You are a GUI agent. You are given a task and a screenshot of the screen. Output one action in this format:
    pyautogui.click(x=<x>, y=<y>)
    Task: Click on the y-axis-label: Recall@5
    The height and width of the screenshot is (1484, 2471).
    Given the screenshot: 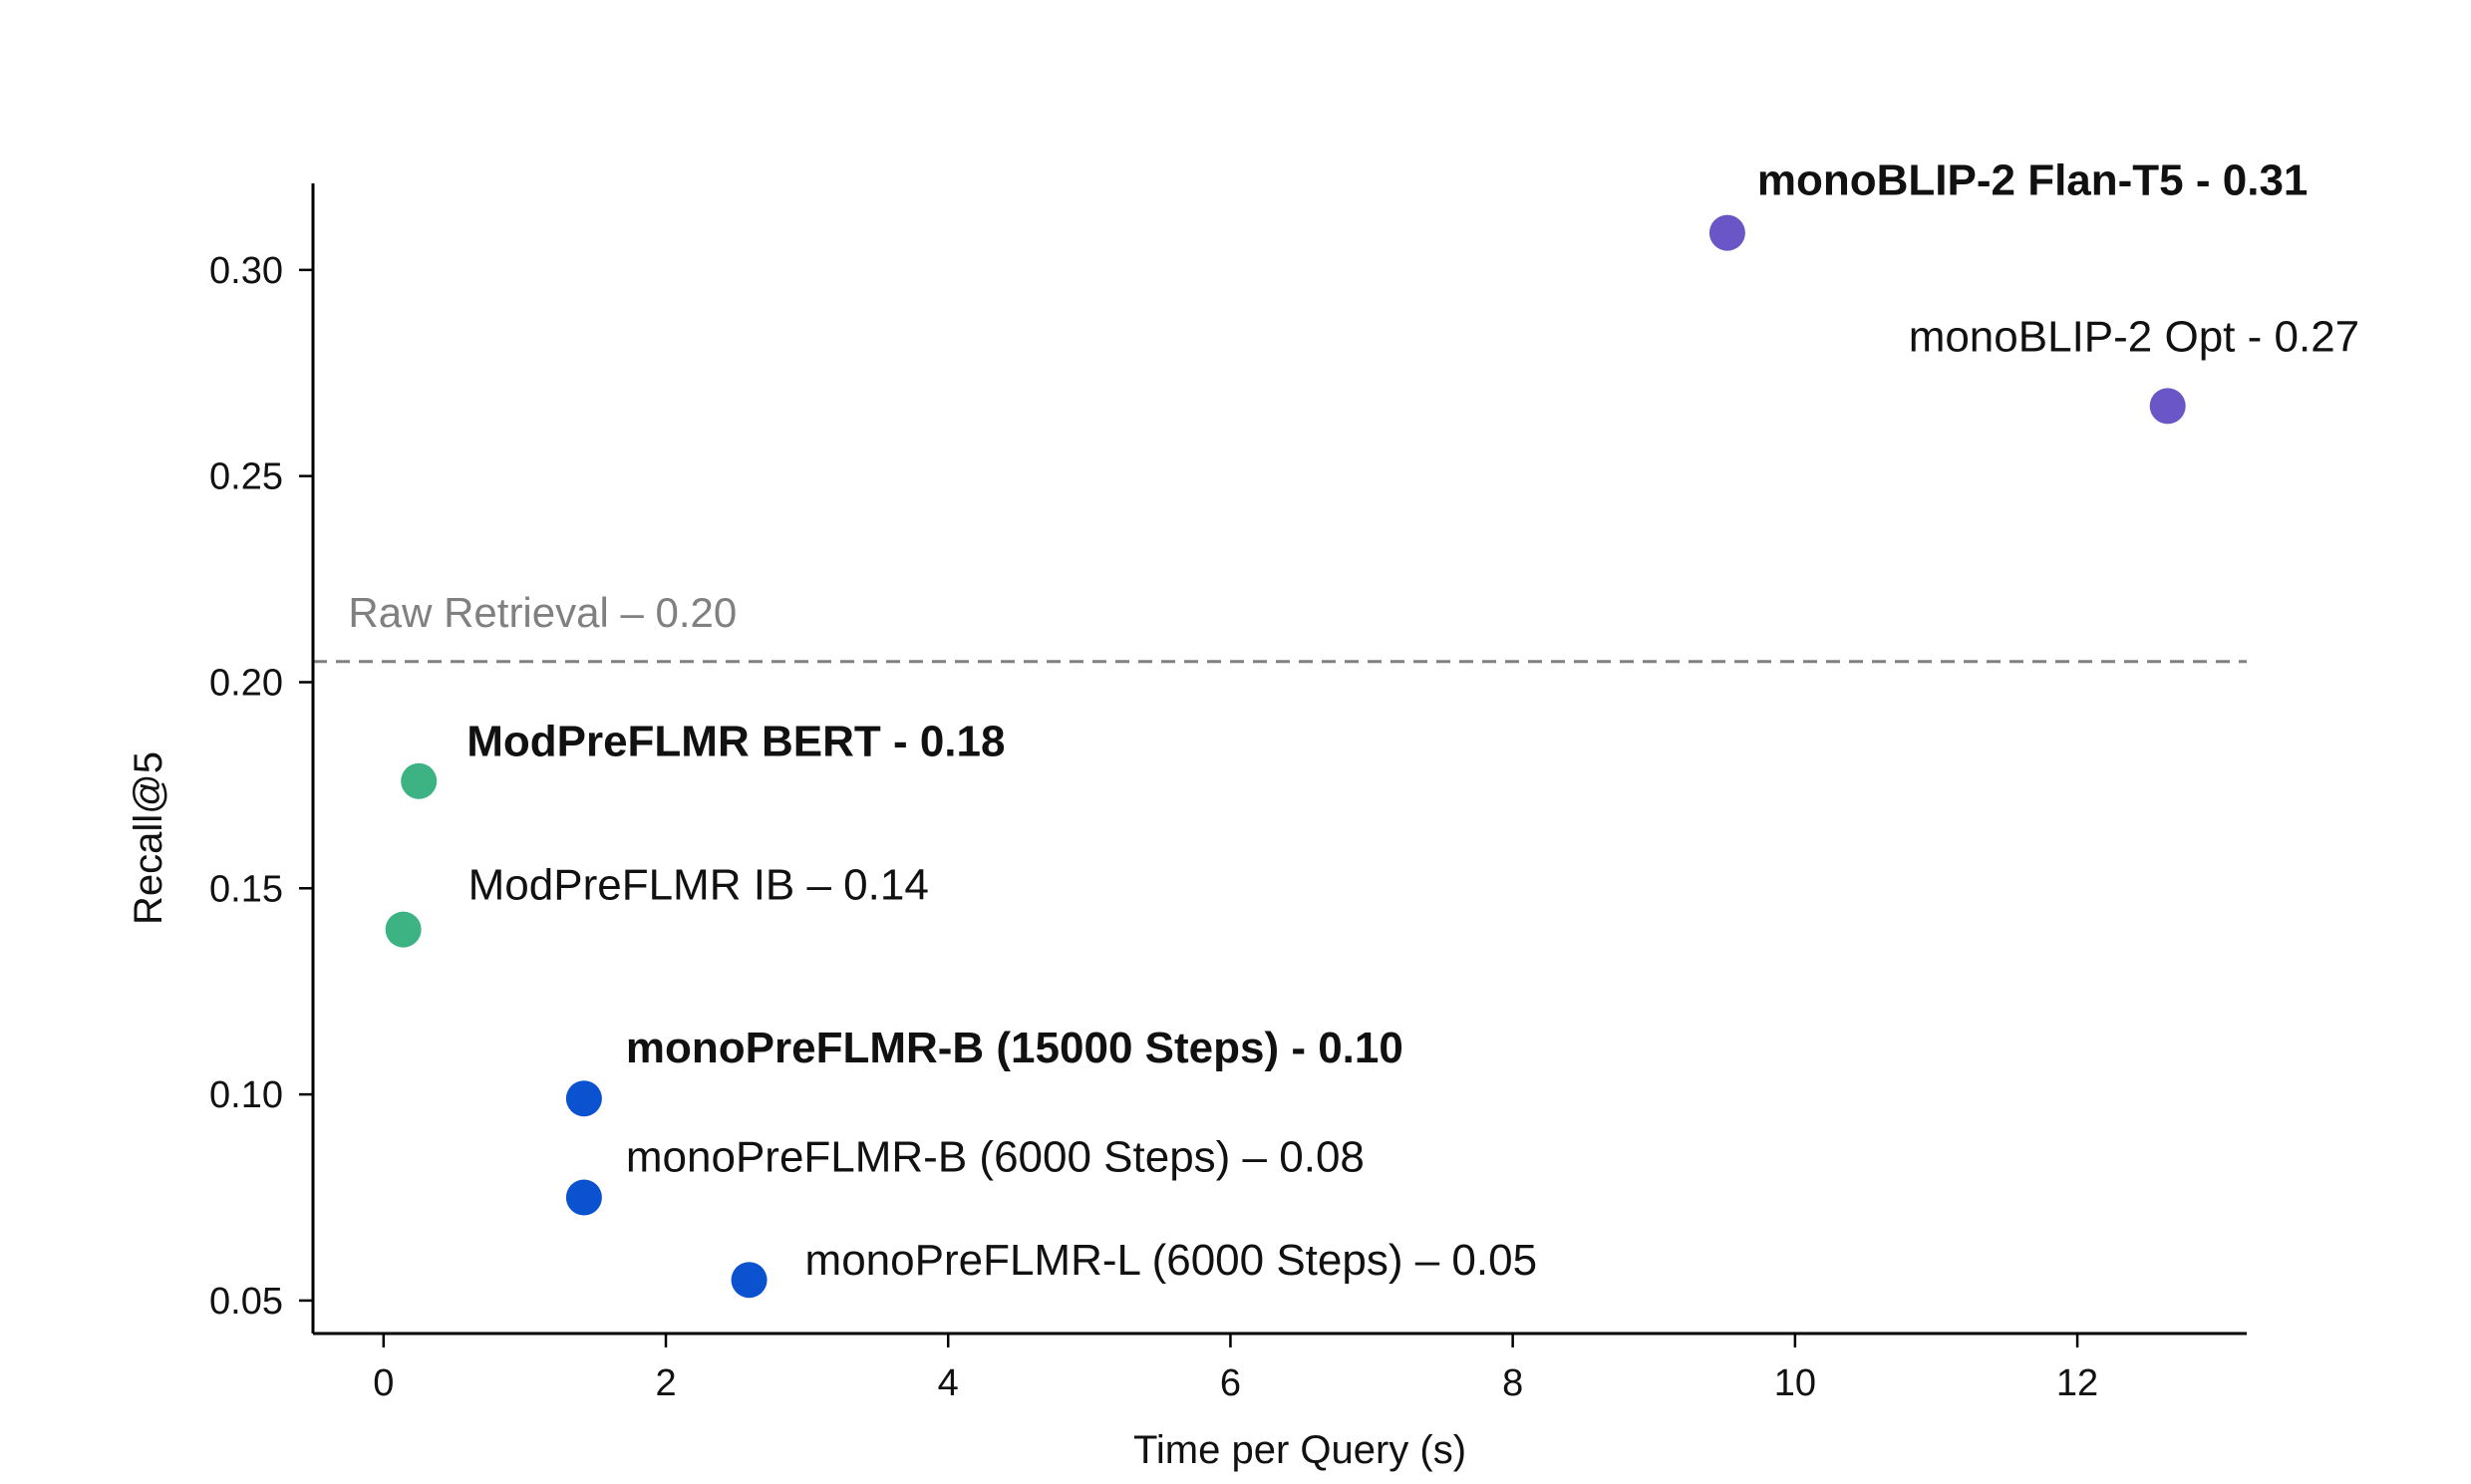 What is the action you would take?
    pyautogui.click(x=148, y=838)
    